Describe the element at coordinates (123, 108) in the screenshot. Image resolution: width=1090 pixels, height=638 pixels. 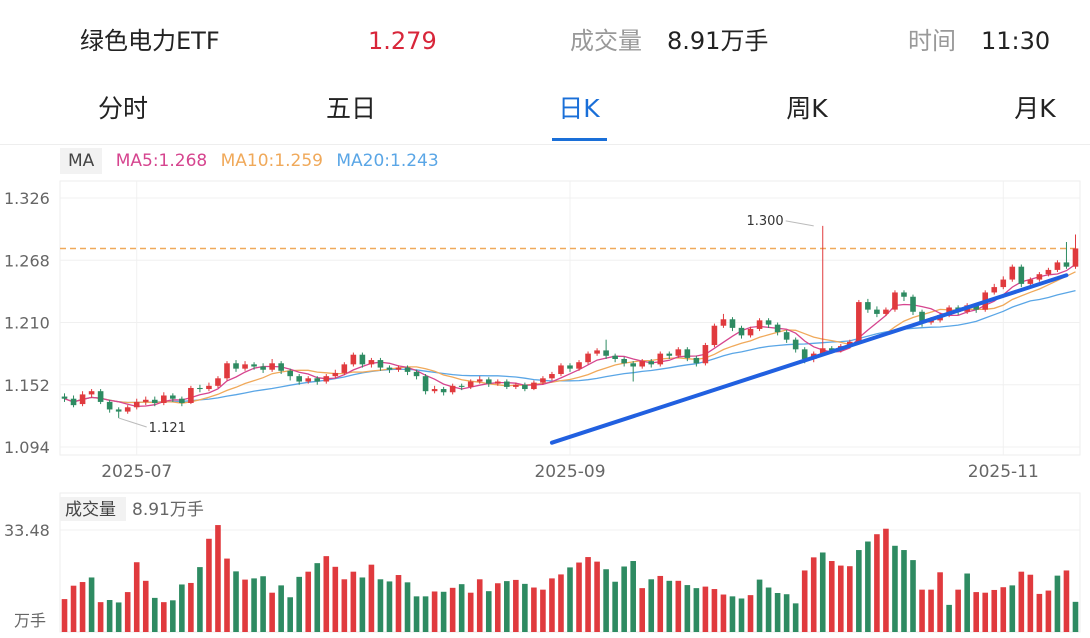
I see `tab-intraday: 分时` at that location.